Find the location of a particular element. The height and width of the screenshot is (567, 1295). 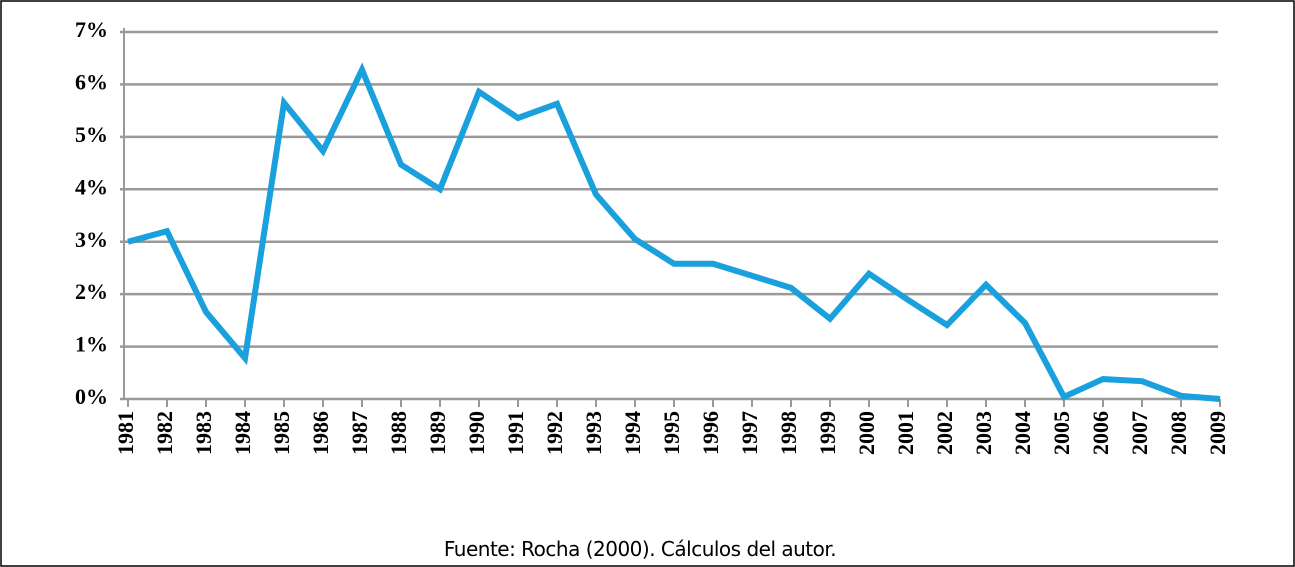

x-tick-label: 1999 is located at coordinates (827, 433).